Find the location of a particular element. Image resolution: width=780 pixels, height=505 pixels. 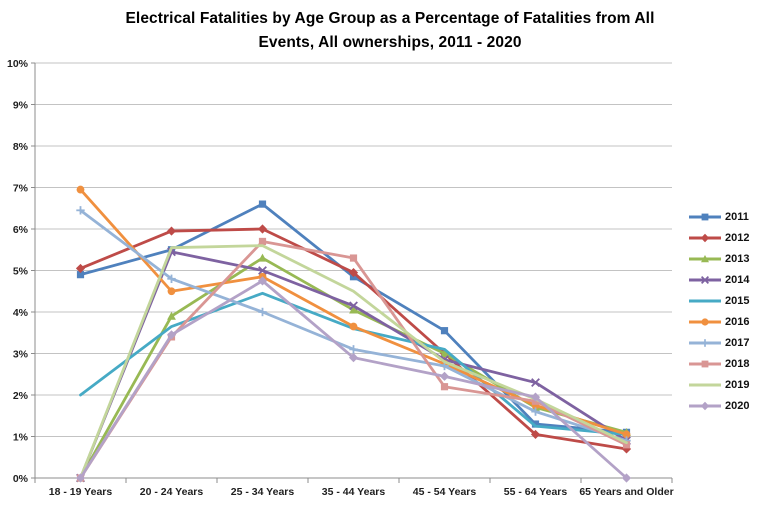

legend-label: 2013 is located at coordinates (737, 258).